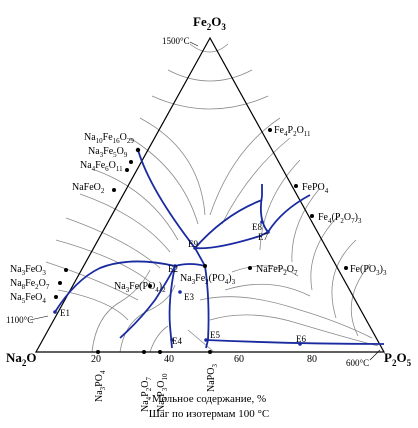  I want to click on temp-1500: 1500°C, so click(176, 41).